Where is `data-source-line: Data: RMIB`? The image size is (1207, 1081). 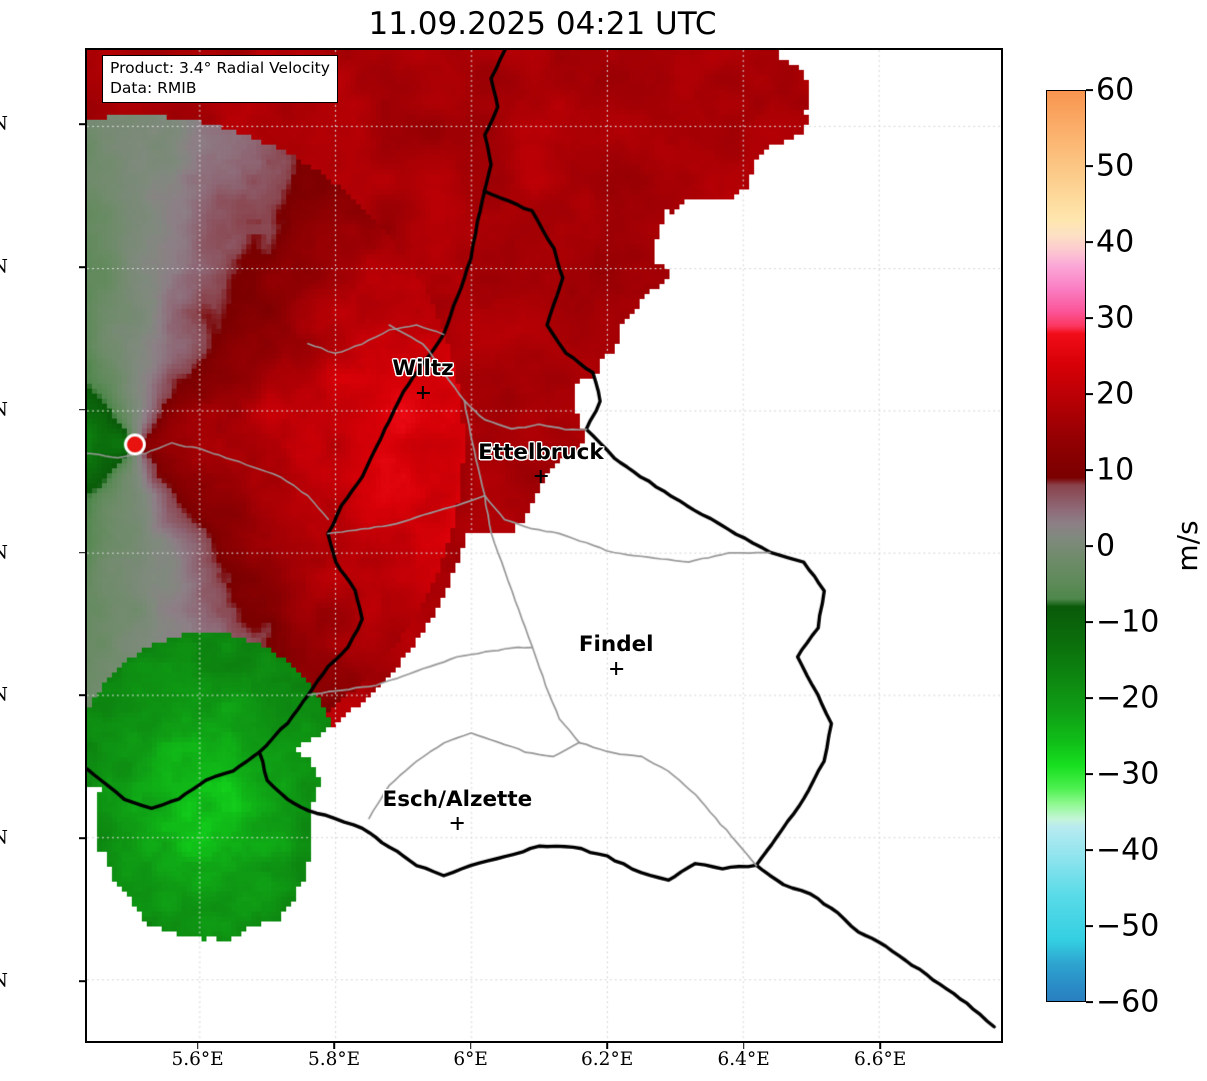 data-source-line: Data: RMIB is located at coordinates (153, 87).